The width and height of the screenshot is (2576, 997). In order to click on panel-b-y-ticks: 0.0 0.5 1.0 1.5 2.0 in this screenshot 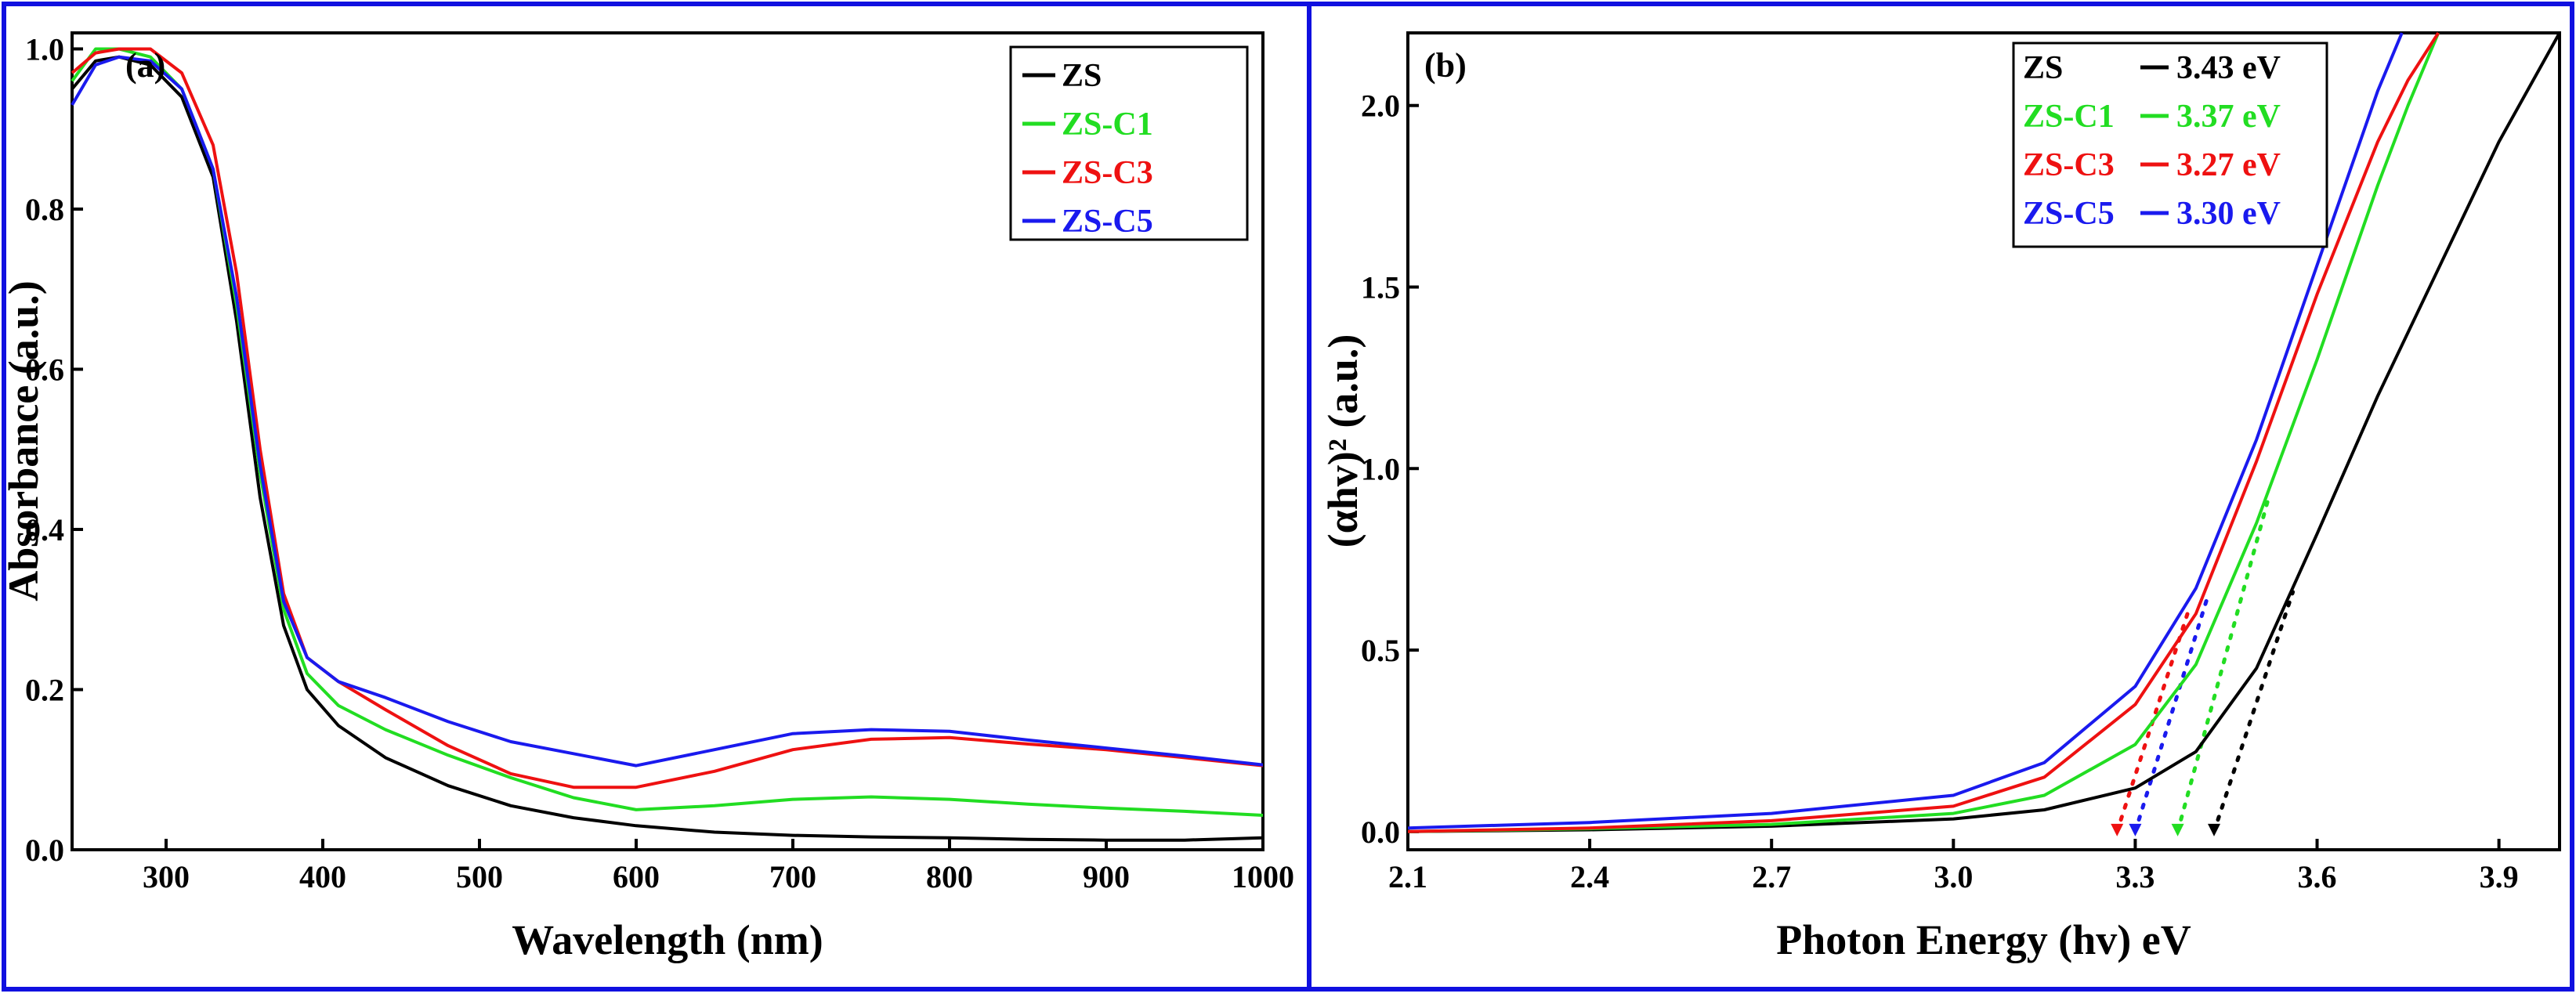, I will do `click(1390, 469)`.